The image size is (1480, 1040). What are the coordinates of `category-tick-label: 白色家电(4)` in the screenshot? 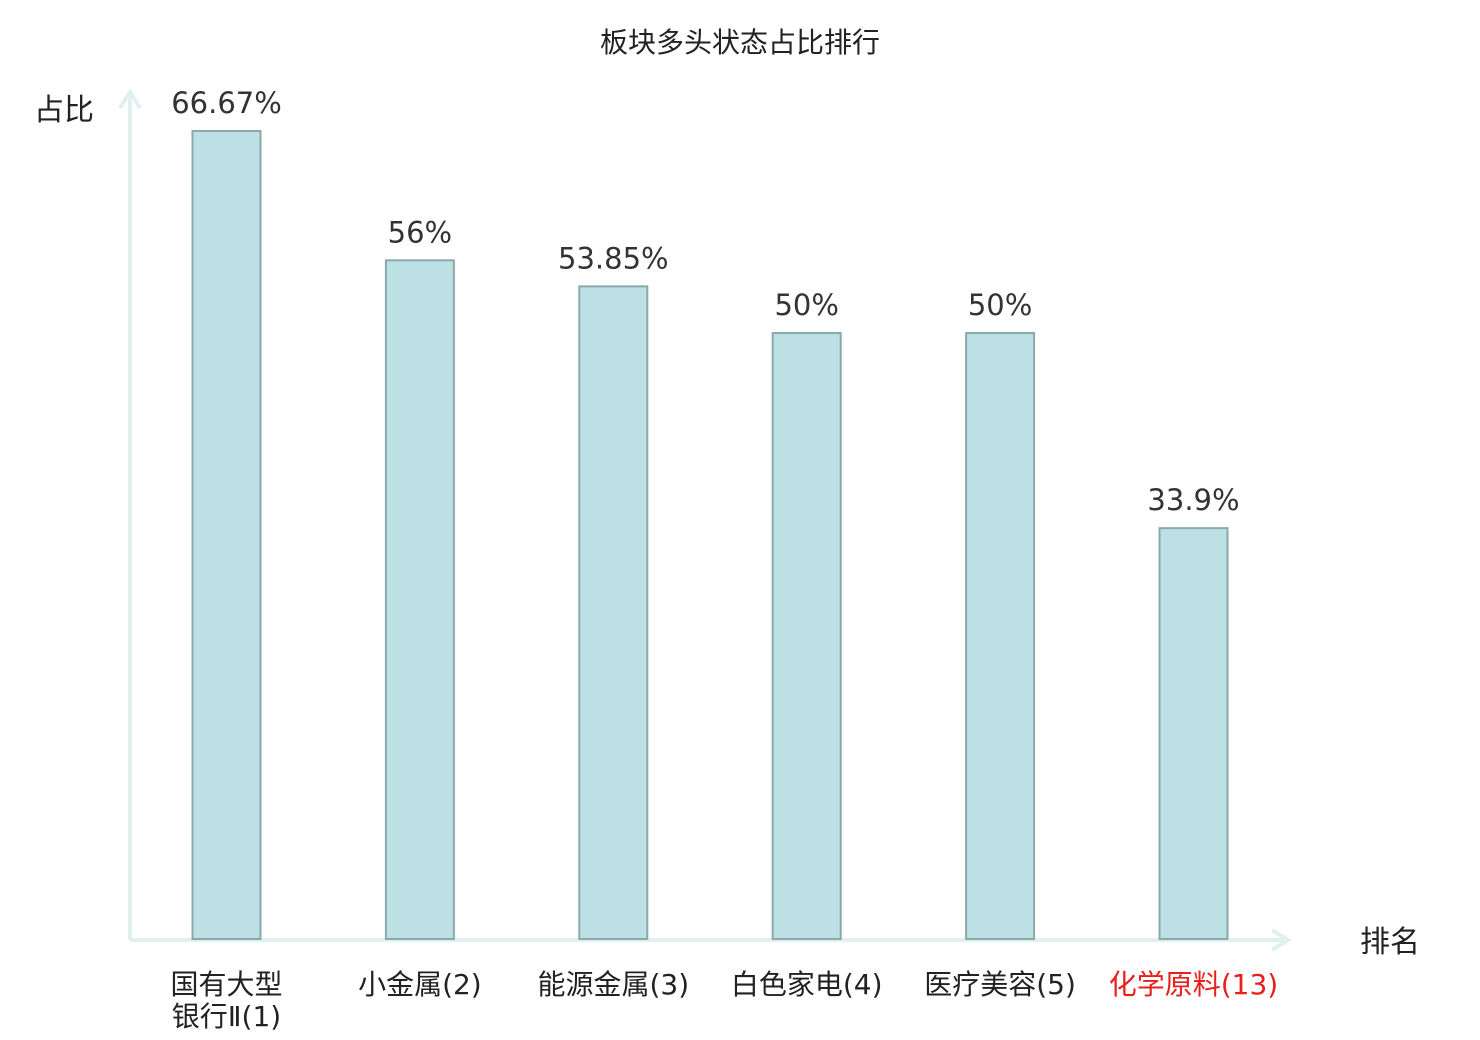 It's located at (807, 984).